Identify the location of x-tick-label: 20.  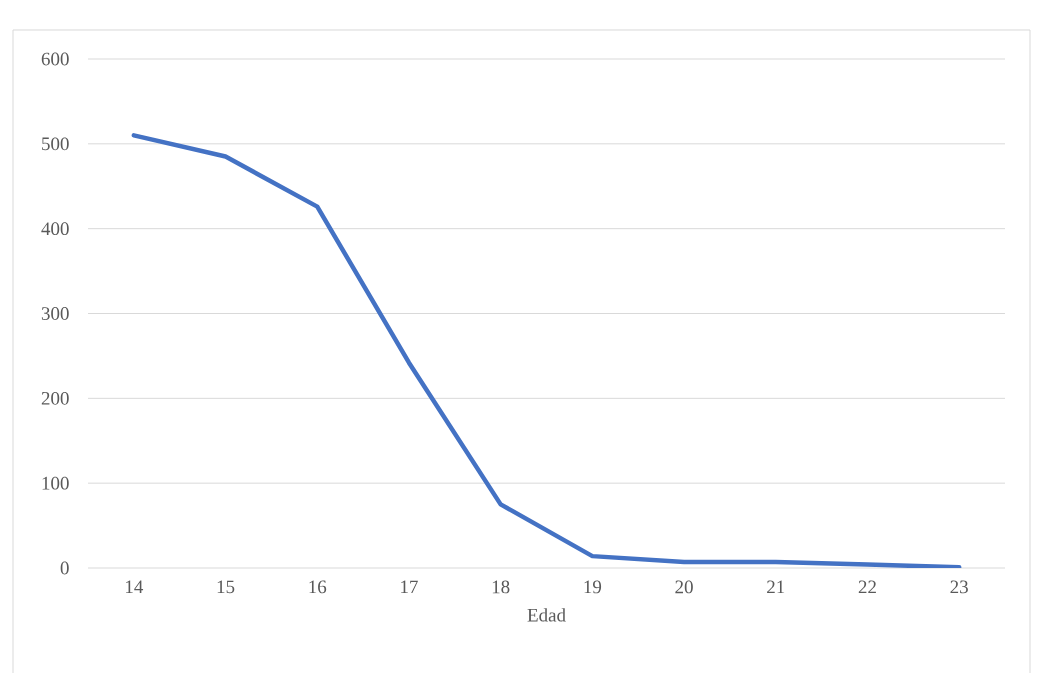
(684, 587).